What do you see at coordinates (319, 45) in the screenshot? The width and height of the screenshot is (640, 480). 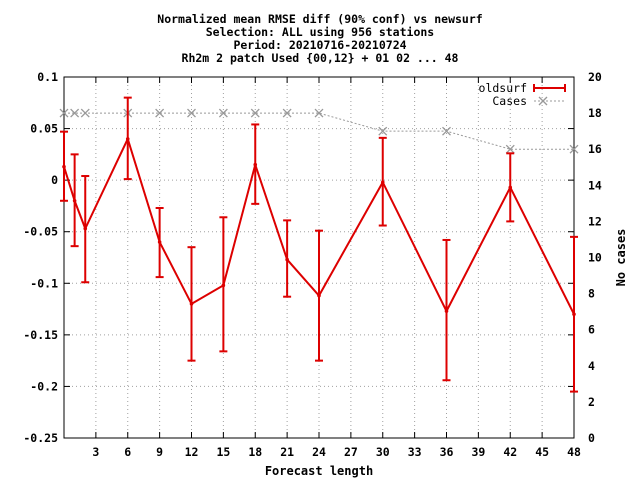 I see `title-line-3: Period: 20210716-20210724` at bounding box center [319, 45].